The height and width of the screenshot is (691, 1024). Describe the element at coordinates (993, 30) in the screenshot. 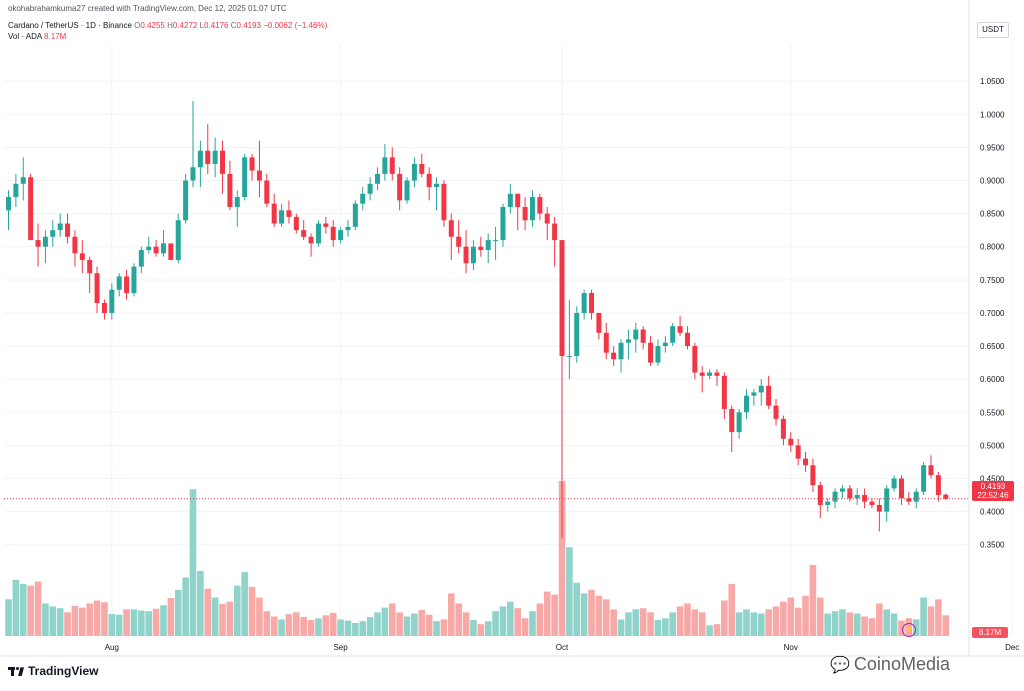

I see `currency-selector: USDT` at that location.